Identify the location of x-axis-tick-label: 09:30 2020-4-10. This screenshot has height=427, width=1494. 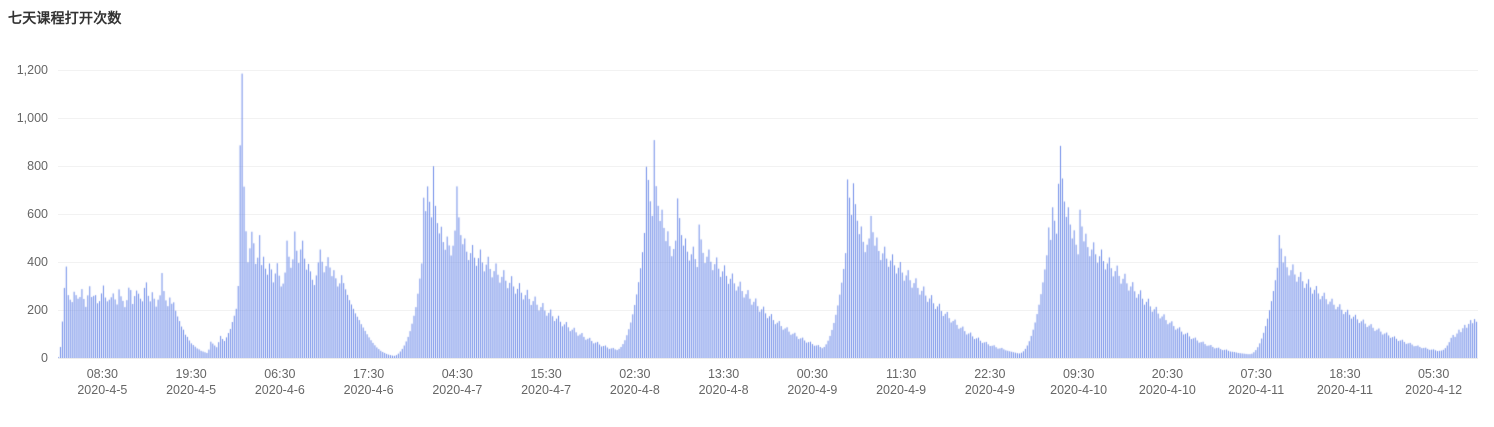
(1078, 382).